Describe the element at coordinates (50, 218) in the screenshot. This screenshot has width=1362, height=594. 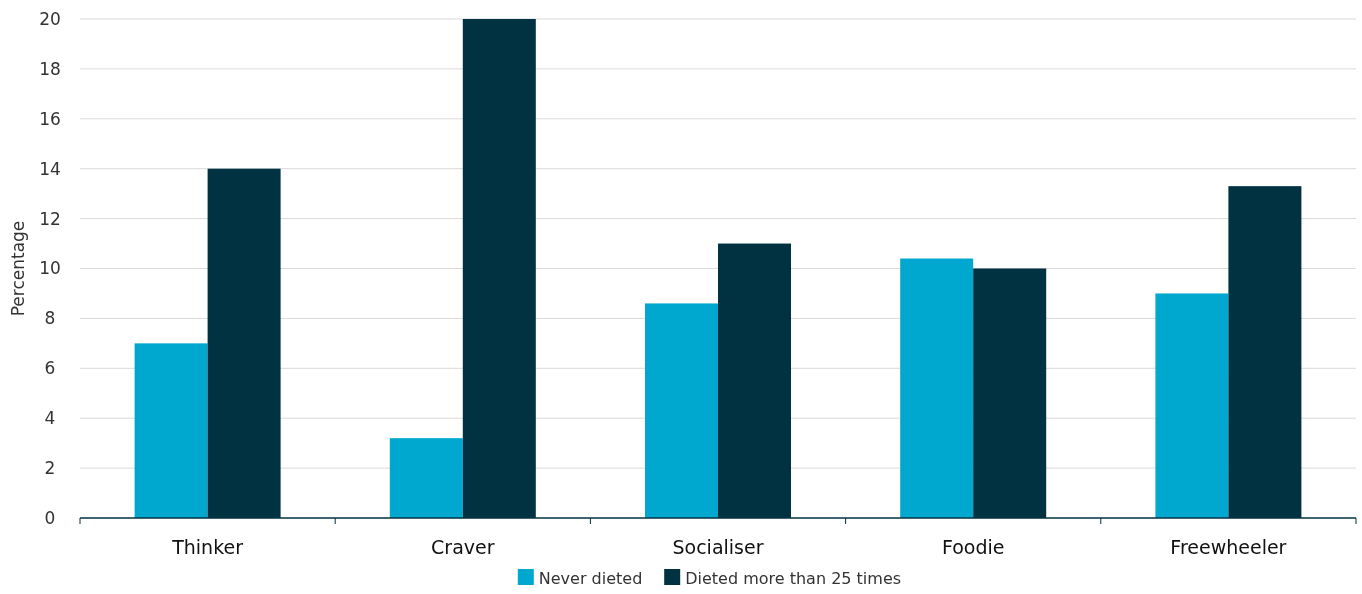
I see `y-tick-label: 12` at that location.